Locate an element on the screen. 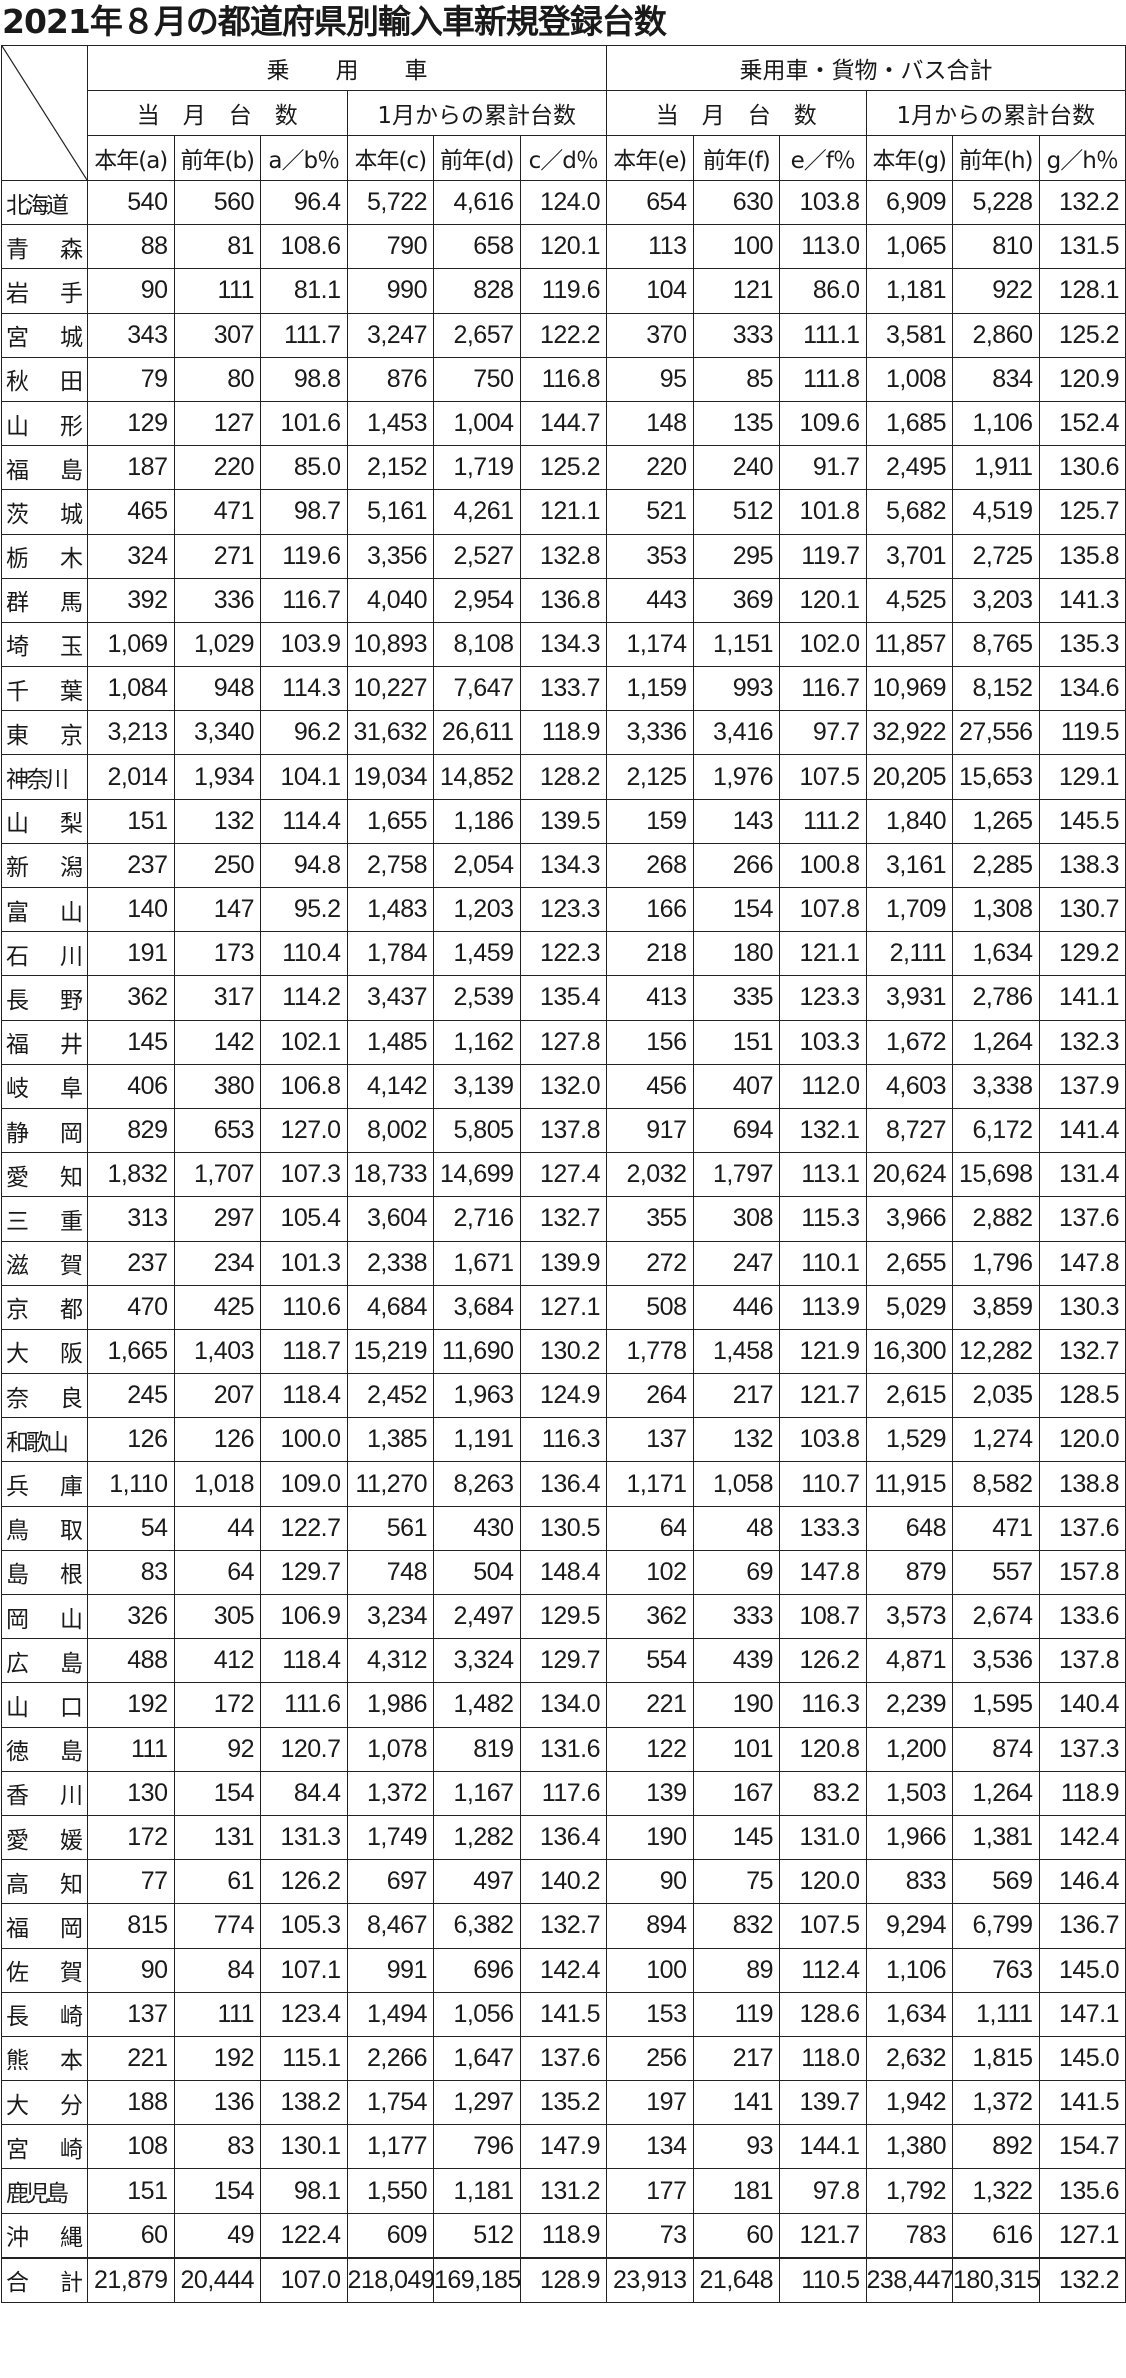 This screenshot has height=2378, width=1126. value-cell: 1,459 is located at coordinates (477, 954).